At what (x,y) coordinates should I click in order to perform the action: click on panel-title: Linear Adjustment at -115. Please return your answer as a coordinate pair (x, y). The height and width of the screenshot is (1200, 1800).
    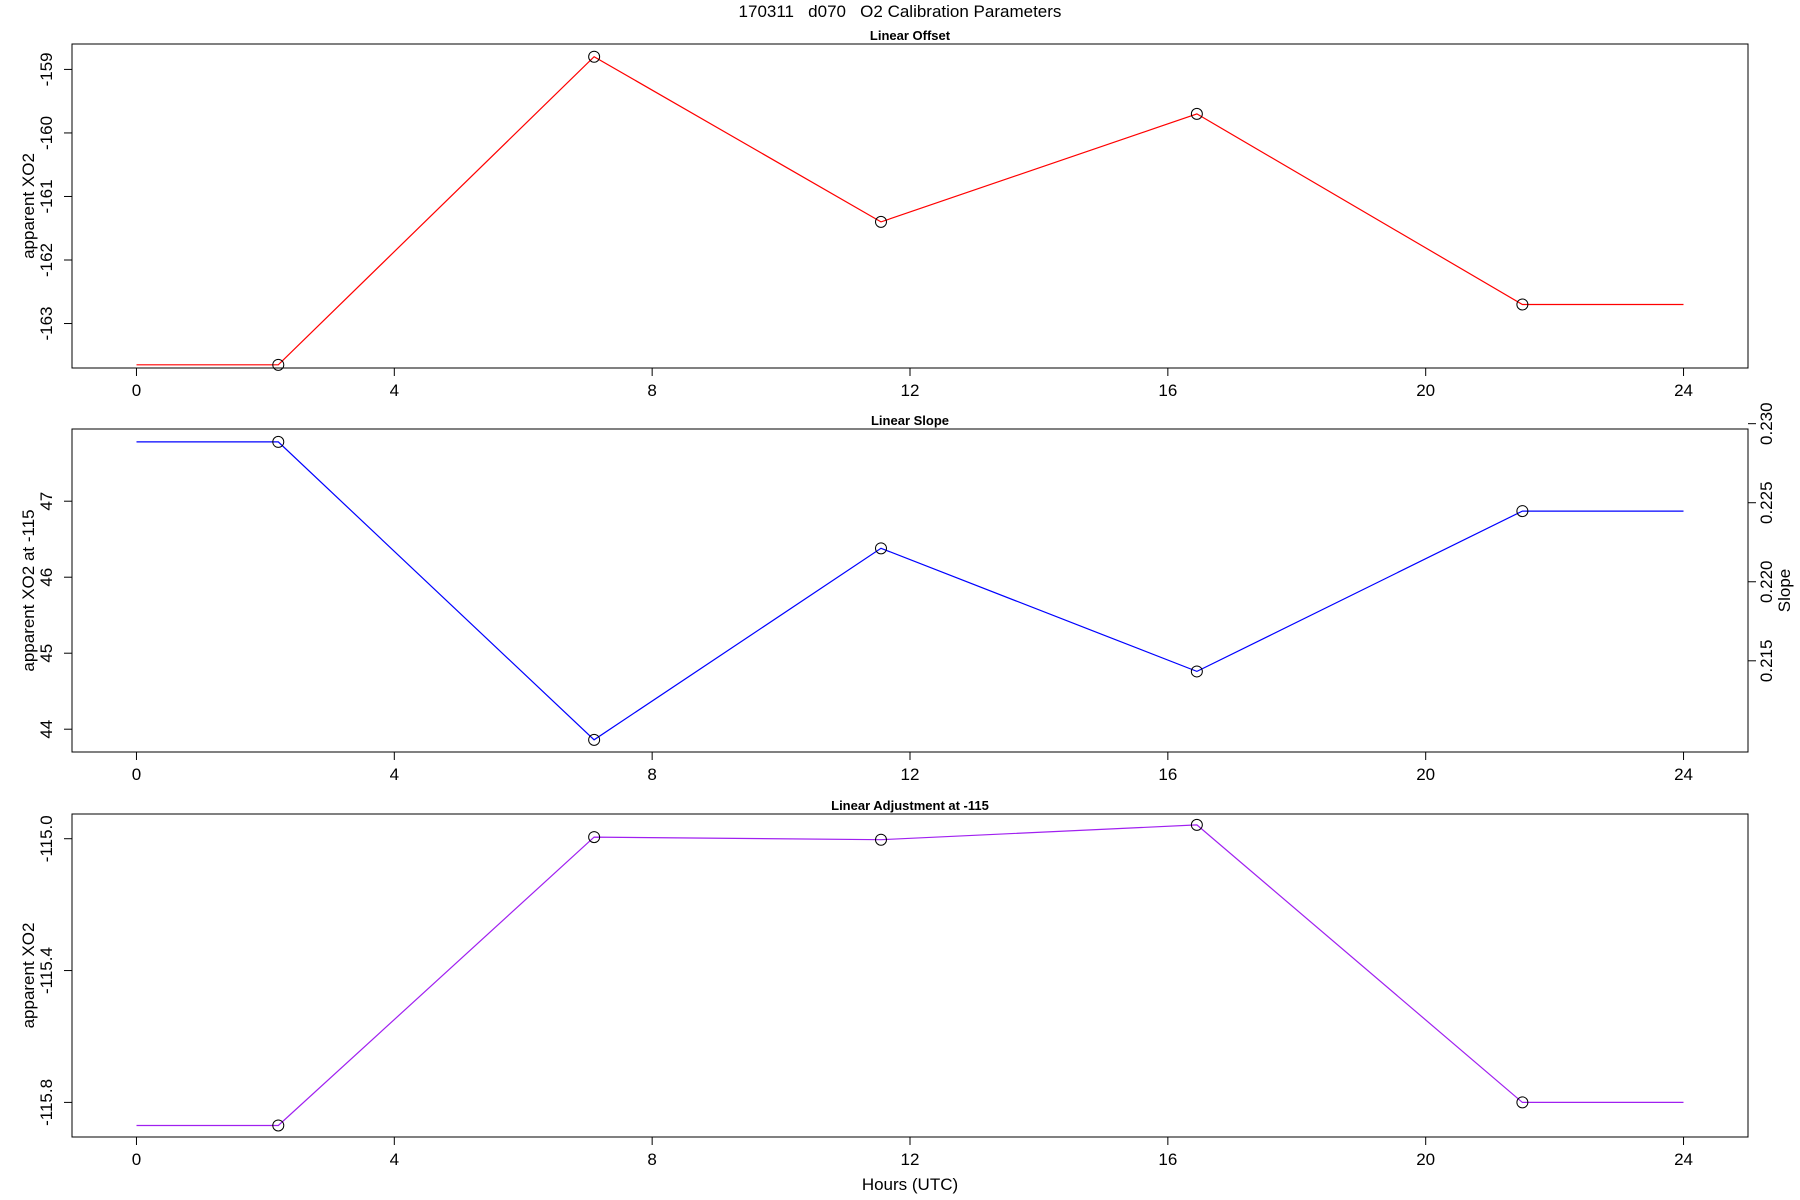
    Looking at the image, I should click on (910, 805).